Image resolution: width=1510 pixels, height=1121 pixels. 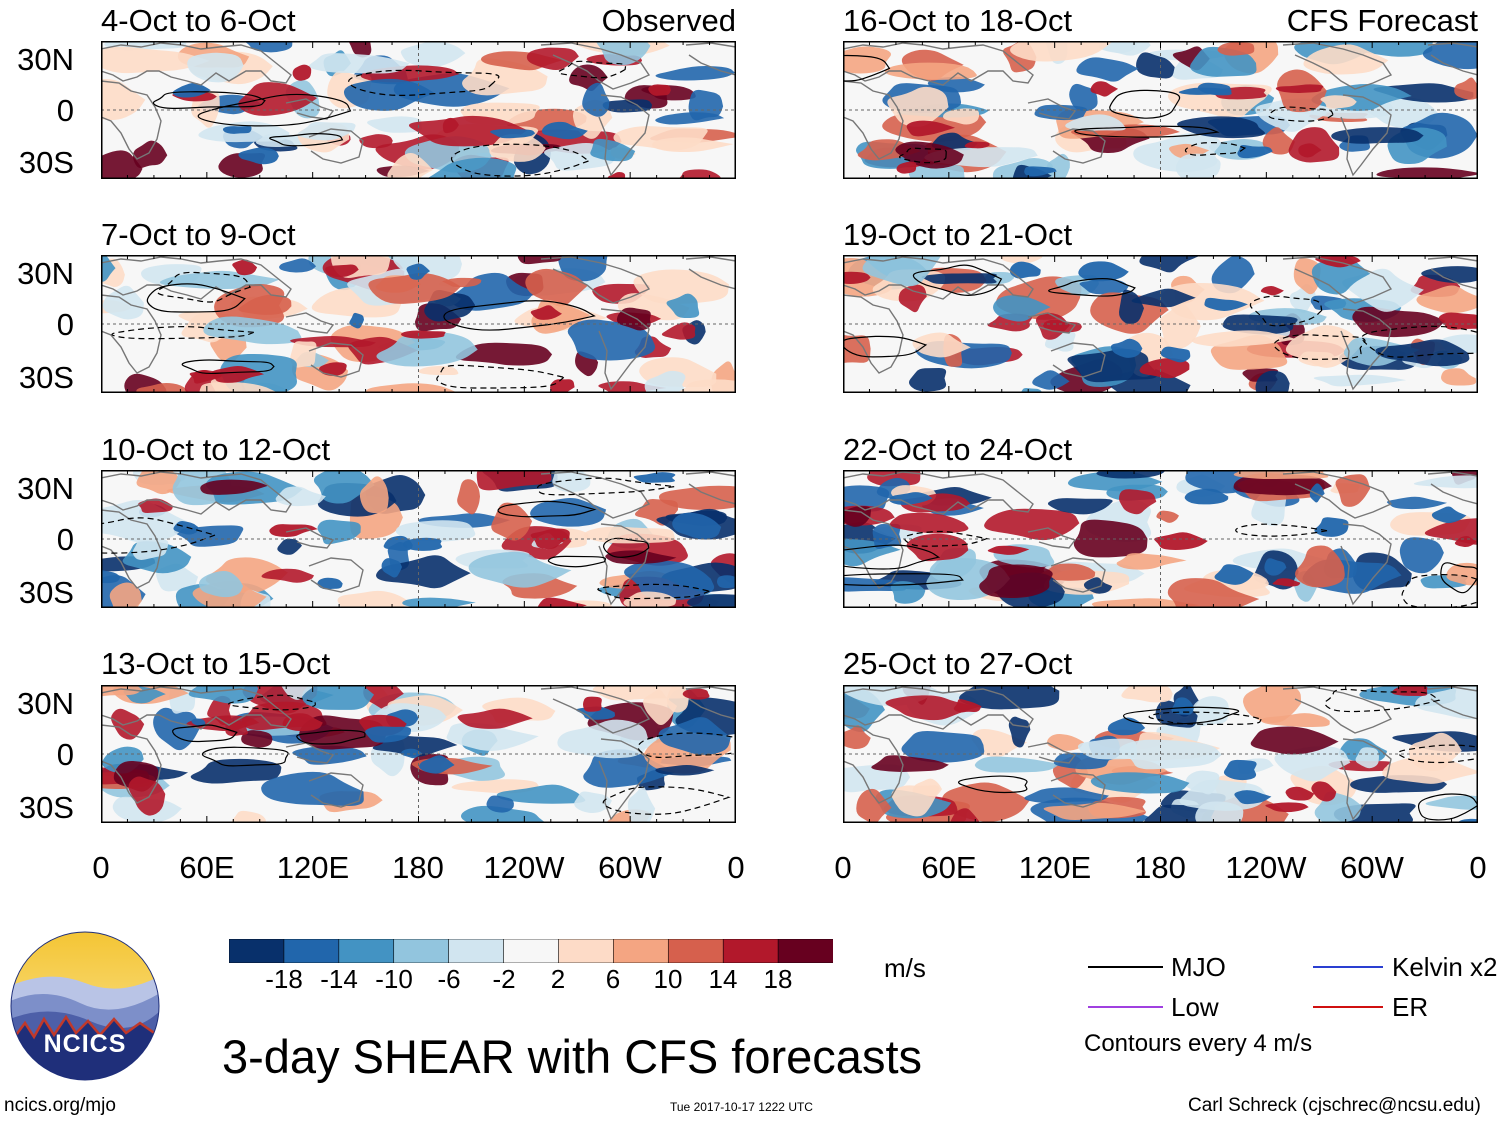 I want to click on panel-title: 13-Oct to 15-Oct, so click(x=216, y=663).